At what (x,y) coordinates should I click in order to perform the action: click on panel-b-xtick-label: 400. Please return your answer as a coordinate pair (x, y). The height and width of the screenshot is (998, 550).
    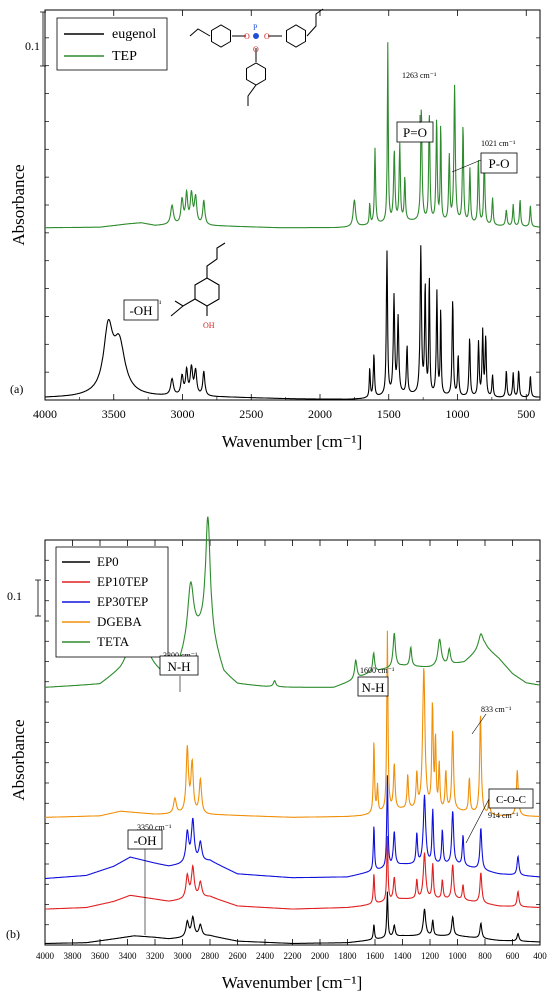
    Looking at the image, I should click on (540, 956).